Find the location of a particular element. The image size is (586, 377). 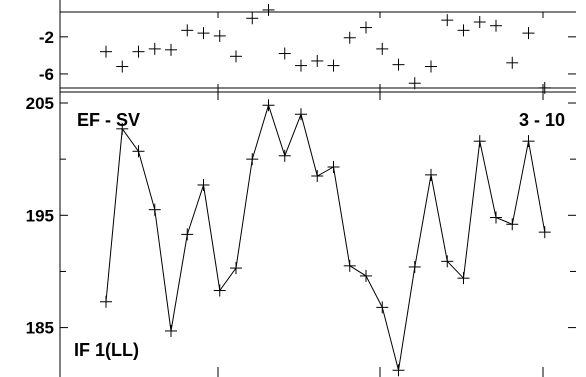

main-y-tick-label-0: 185 is located at coordinates (40, 328).